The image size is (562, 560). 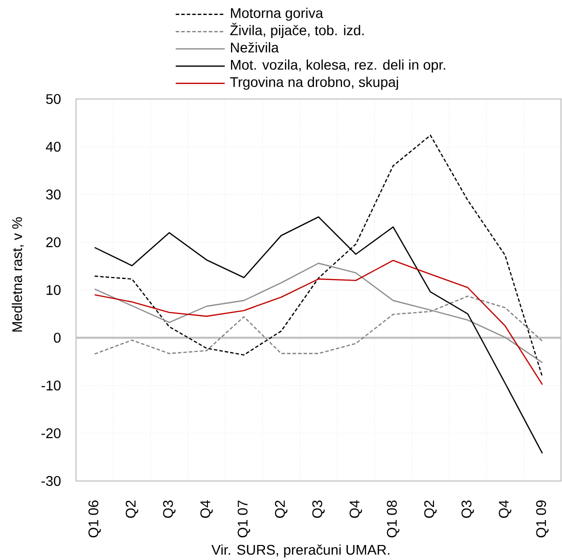 I want to click on y-tick-label: 0, so click(x=57, y=337).